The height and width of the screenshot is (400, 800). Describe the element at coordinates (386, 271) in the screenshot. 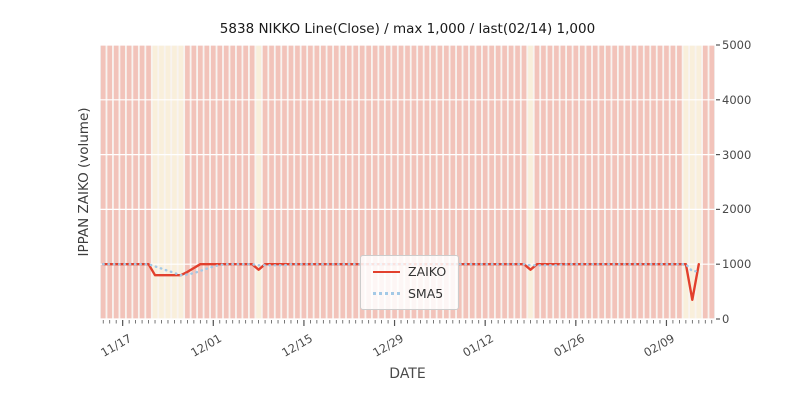

I see `legend-line-sample-zaiko` at that location.